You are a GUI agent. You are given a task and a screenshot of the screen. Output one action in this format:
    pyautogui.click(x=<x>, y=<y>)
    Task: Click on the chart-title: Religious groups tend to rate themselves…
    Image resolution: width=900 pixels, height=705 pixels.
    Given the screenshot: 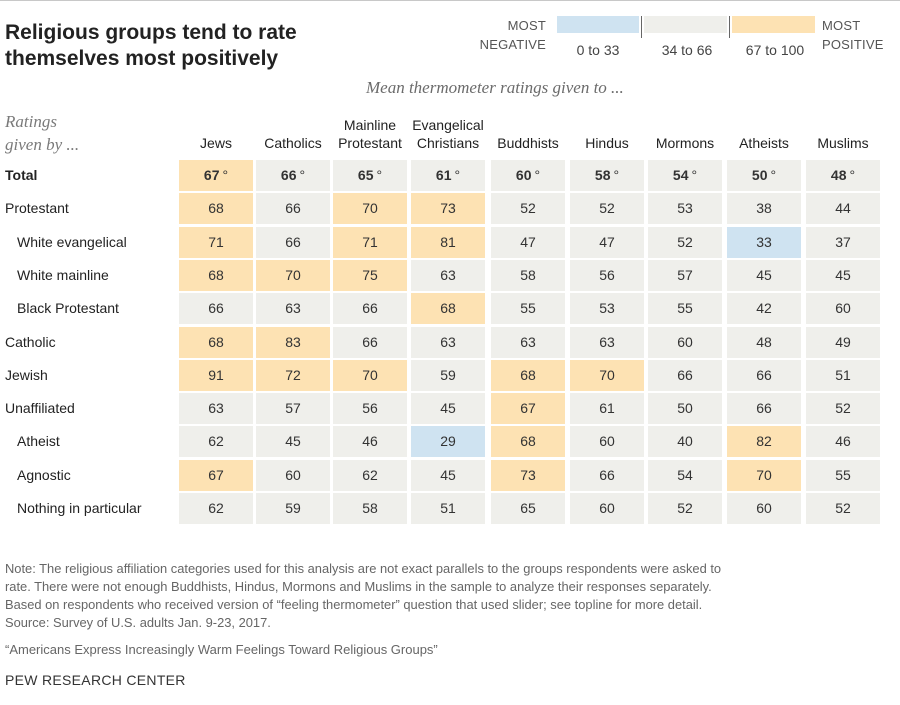 What is the action you would take?
    pyautogui.click(x=215, y=46)
    